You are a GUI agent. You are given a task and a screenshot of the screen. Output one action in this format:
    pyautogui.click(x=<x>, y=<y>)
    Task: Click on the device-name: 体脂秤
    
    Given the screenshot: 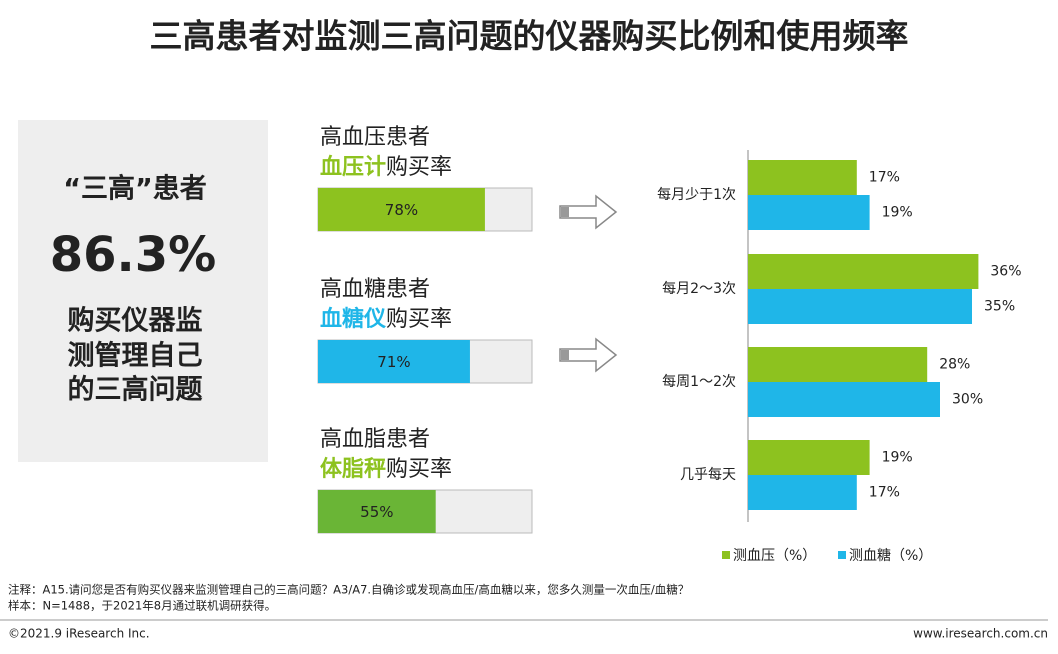 What is the action you would take?
    pyautogui.click(x=353, y=469)
    